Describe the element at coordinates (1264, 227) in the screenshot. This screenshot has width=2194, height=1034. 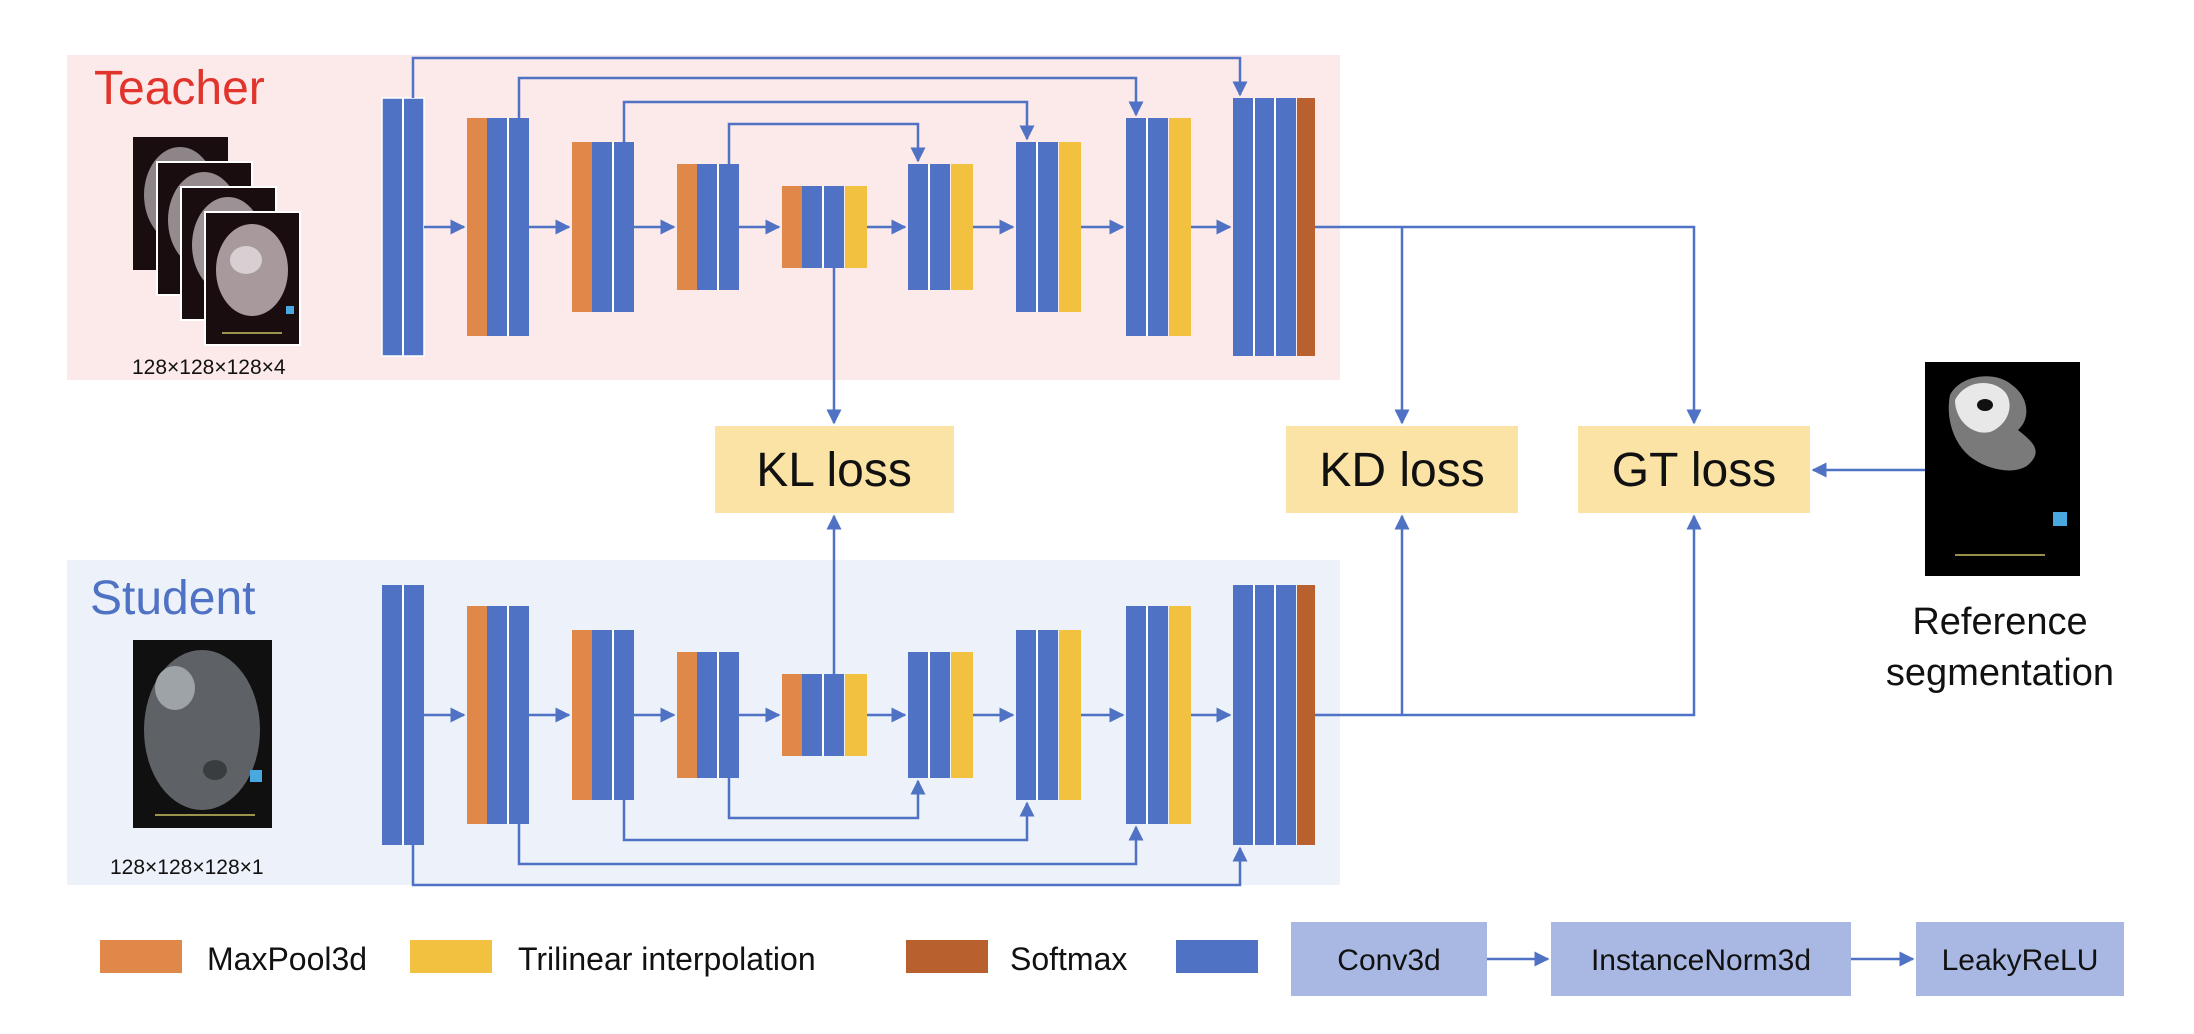
I see `teacher-output-block` at that location.